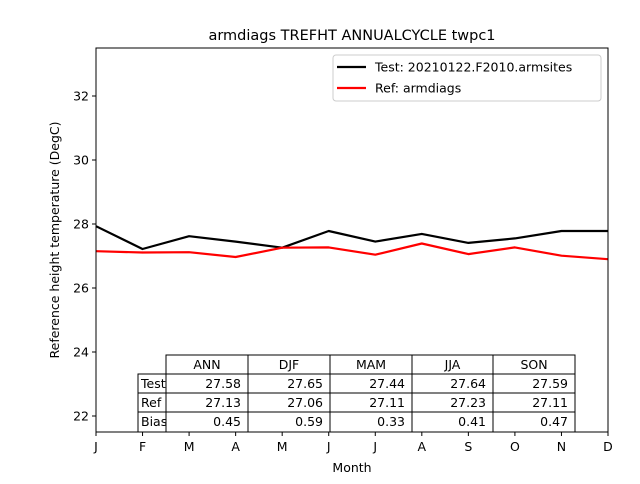 This screenshot has width=640, height=484. What do you see at coordinates (391, 421) in the screenshot?
I see `table-cell-value: 0.33` at bounding box center [391, 421].